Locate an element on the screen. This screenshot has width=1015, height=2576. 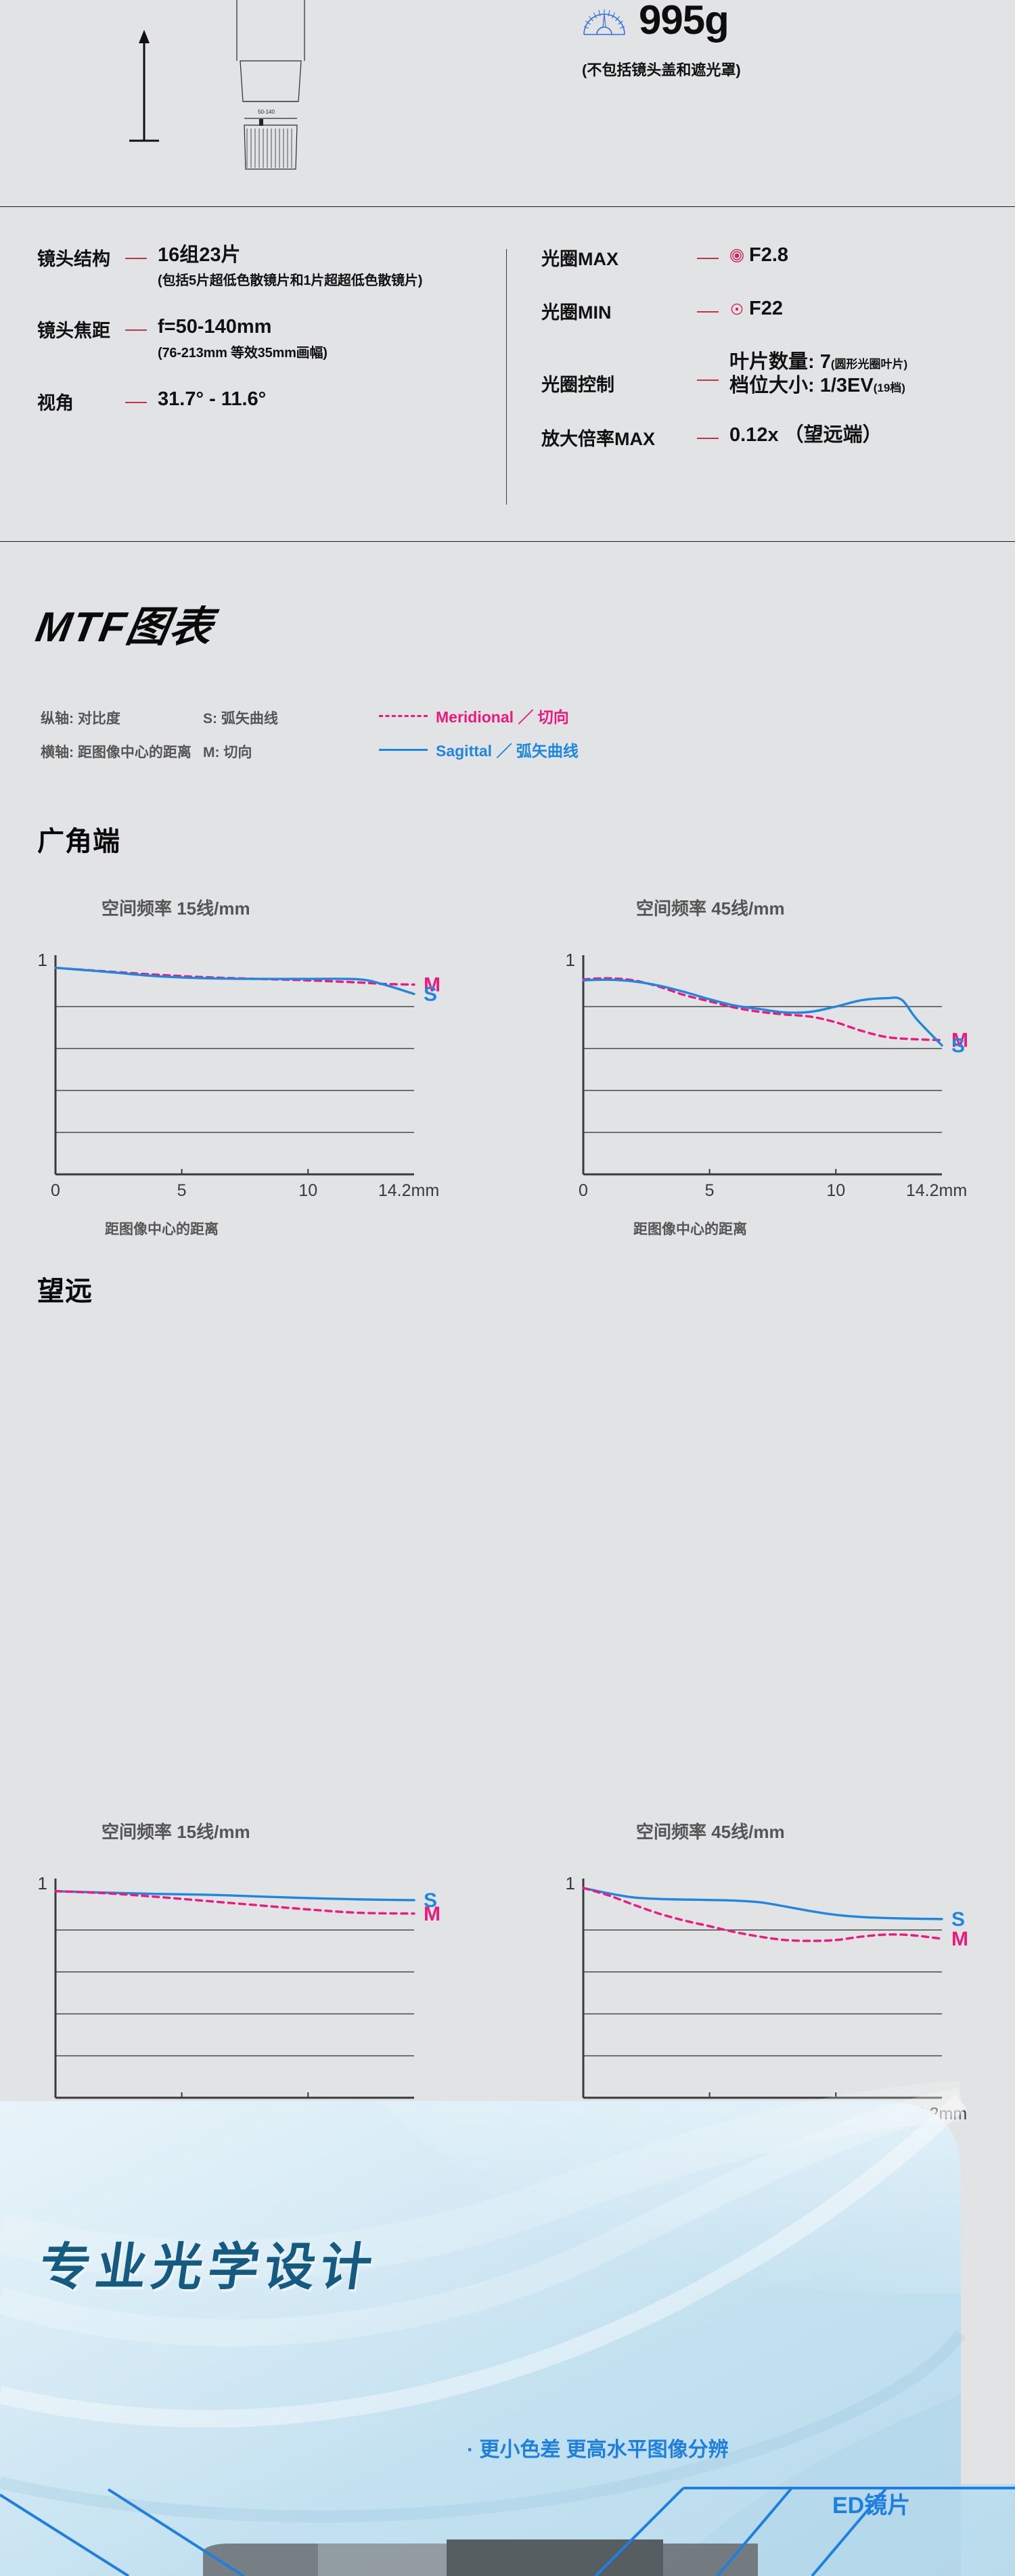
weight-note: (不包括镜头盖和遮光罩) is located at coordinates (661, 70).